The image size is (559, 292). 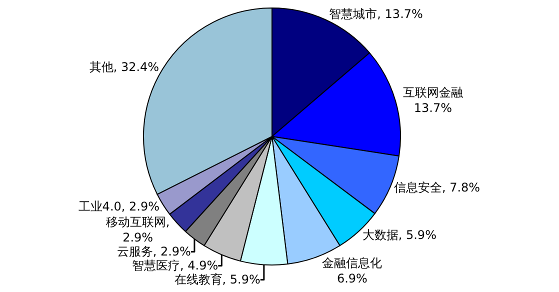 What do you see at coordinates (376, 13) in the screenshot?
I see `slice-label: 智慧城市, 13.7%` at bounding box center [376, 13].